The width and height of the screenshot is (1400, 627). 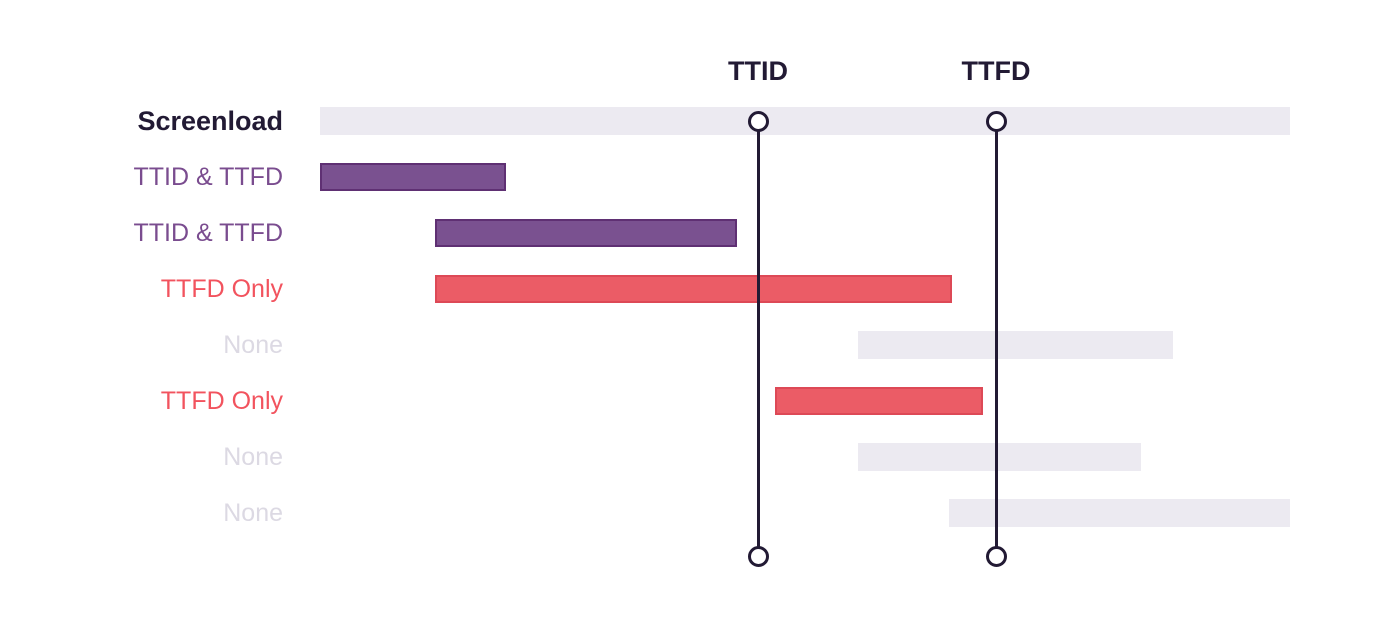 What do you see at coordinates (996, 121) in the screenshot?
I see `marker-ttfd-top-circle-icon` at bounding box center [996, 121].